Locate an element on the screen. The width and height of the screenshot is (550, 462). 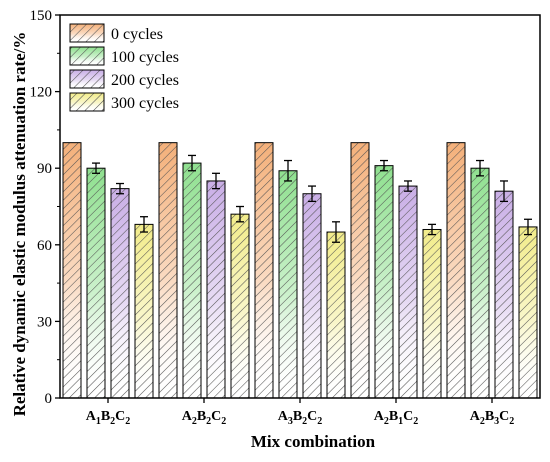
legend: 0 cycles 100 cycles 200 cycles 300 cycles is located at coordinates (124, 67).